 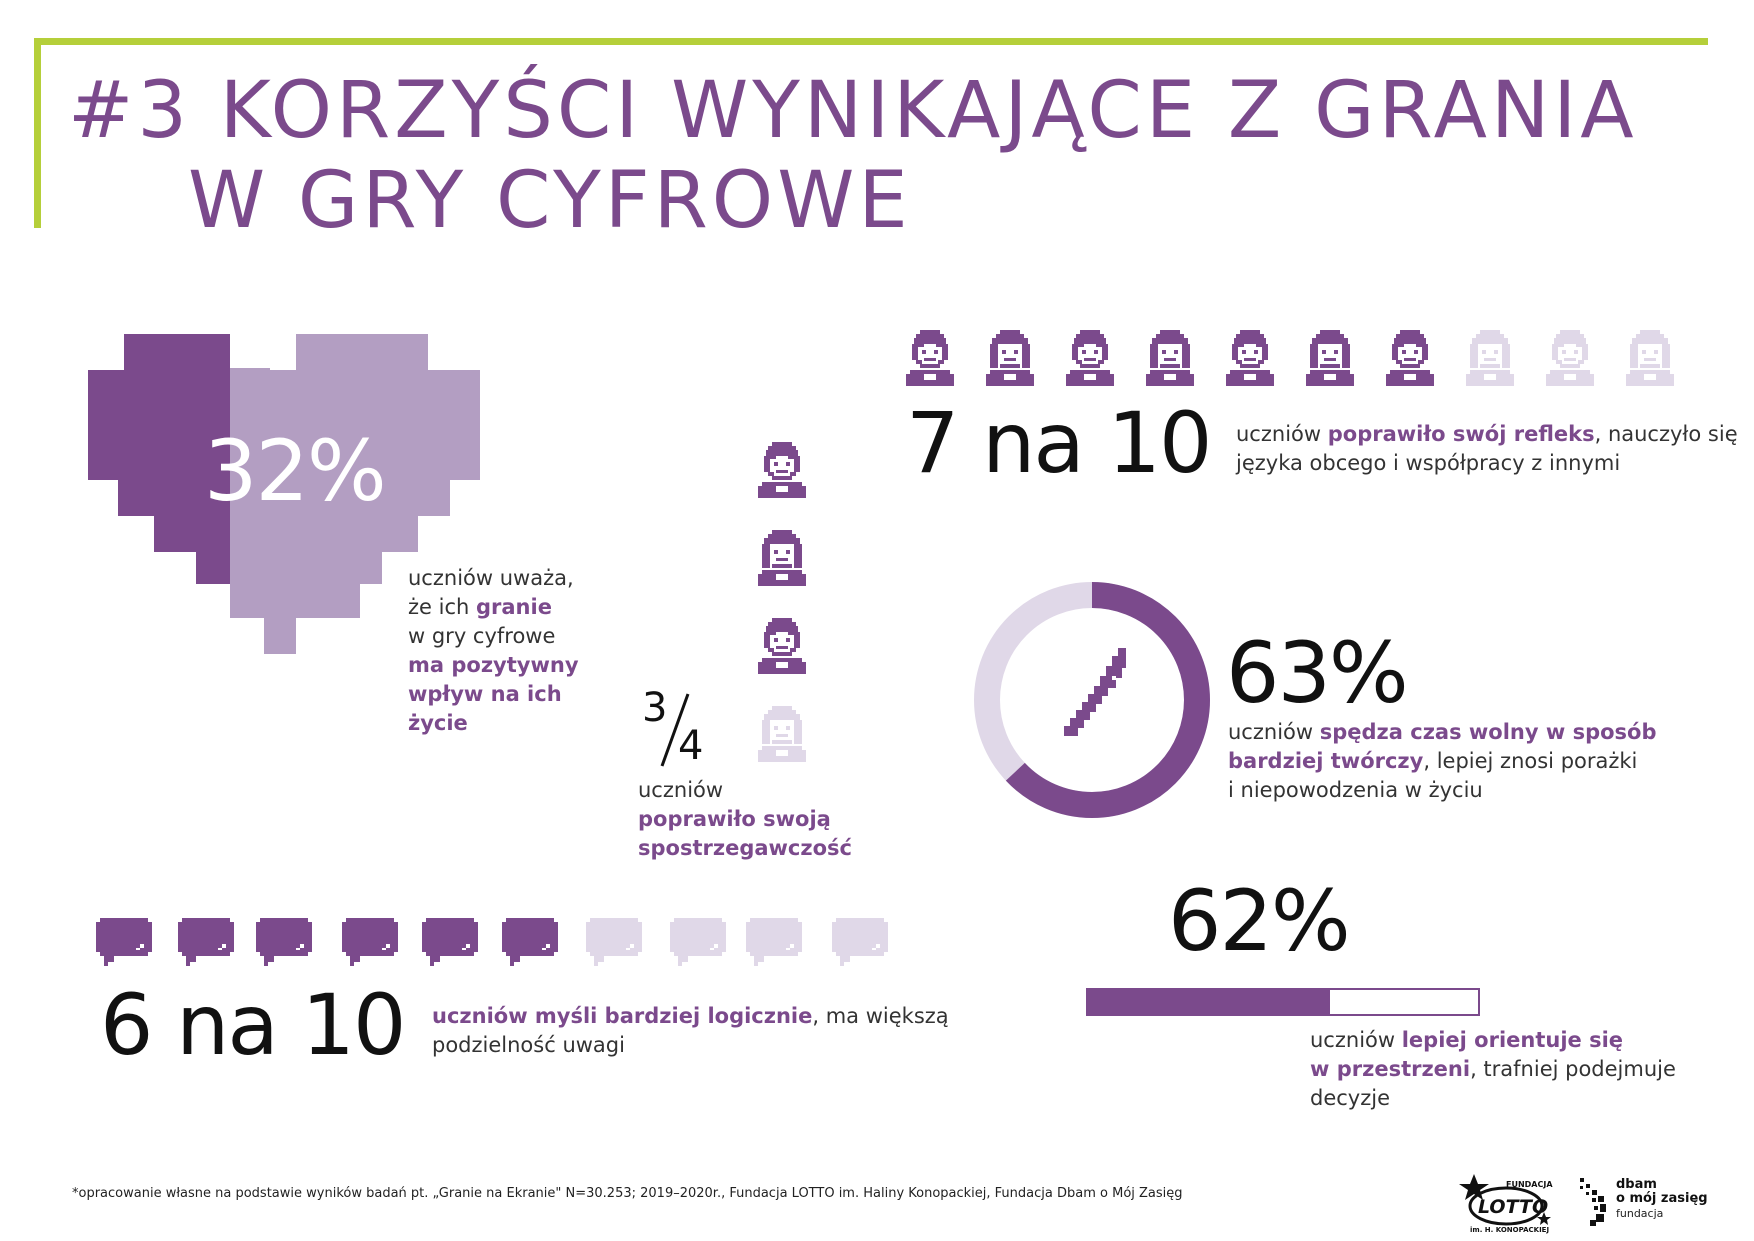 I want to click on people-desc-text: uczniów, so click(x=1282, y=434).